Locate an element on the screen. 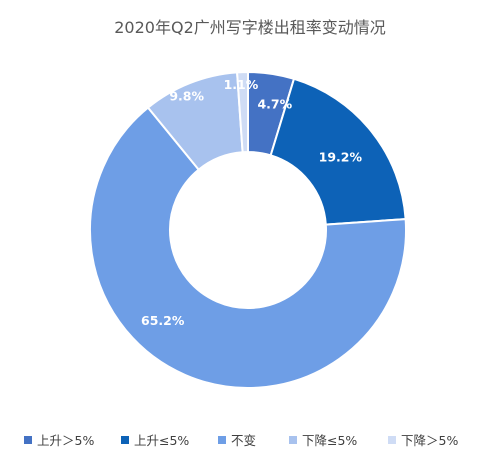 The height and width of the screenshot is (476, 500). legend-item-3: 下降≤5% is located at coordinates (323, 440).